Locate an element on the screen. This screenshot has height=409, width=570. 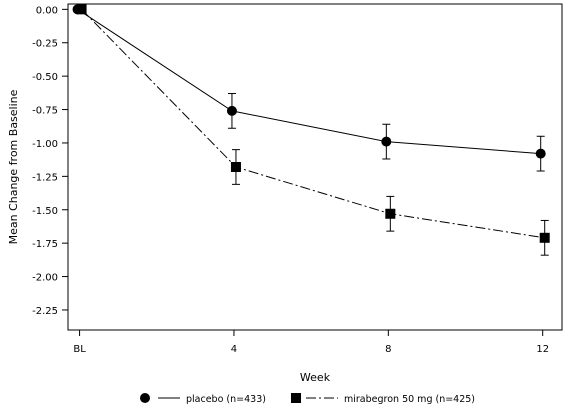
legend-label: mirabegron 50 mg (n=425) is located at coordinates (409, 399).